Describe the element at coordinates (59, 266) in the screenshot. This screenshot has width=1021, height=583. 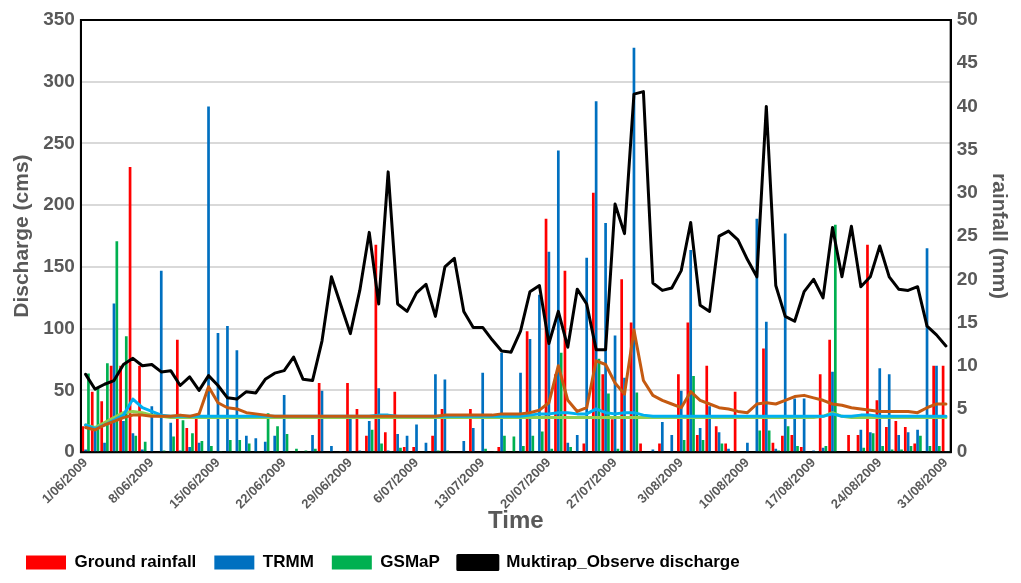
I see `y-tick-label: 150` at that location.